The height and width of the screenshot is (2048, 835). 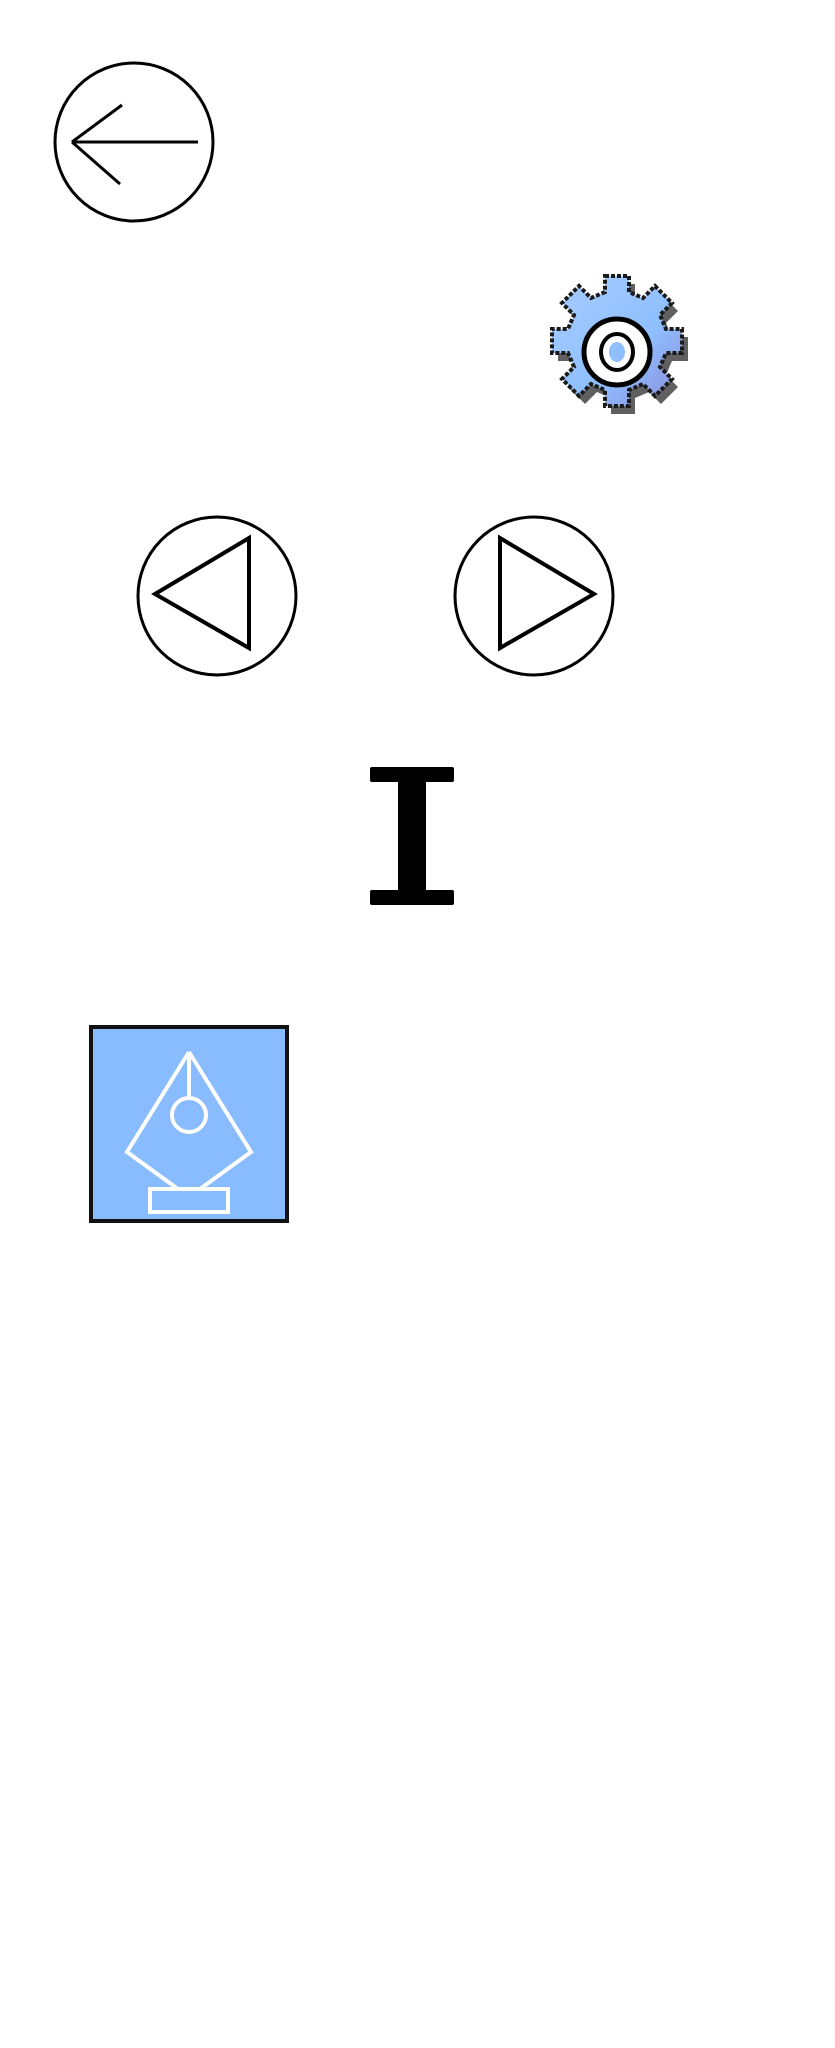 I want to click on next-button, so click(x=534, y=596).